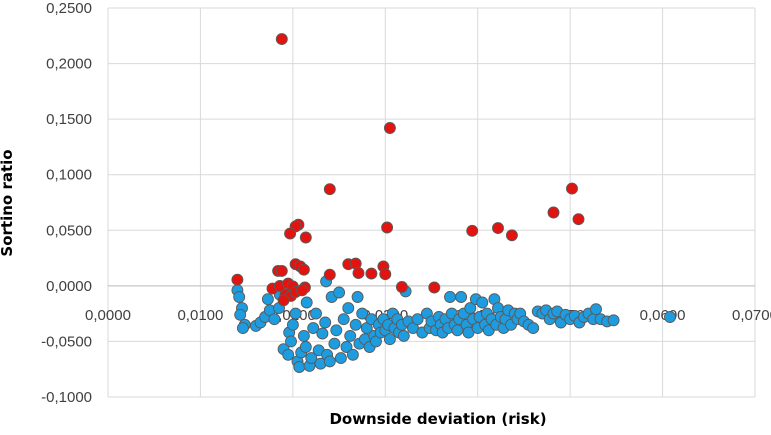  Describe the element at coordinates (66, 341) in the screenshot. I see `y-tick-label: -0,0500` at that location.